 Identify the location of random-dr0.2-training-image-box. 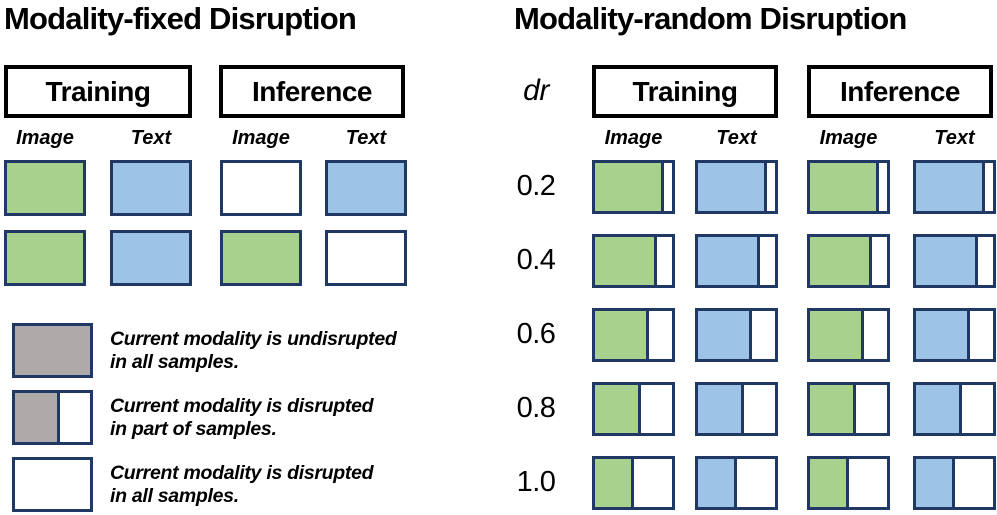
(633, 187).